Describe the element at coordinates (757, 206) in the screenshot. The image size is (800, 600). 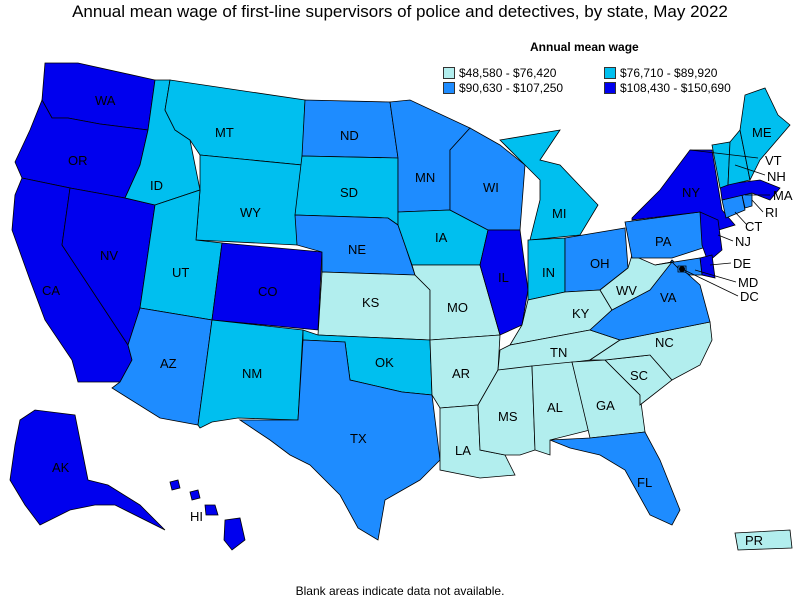
I see `leader-ri` at that location.